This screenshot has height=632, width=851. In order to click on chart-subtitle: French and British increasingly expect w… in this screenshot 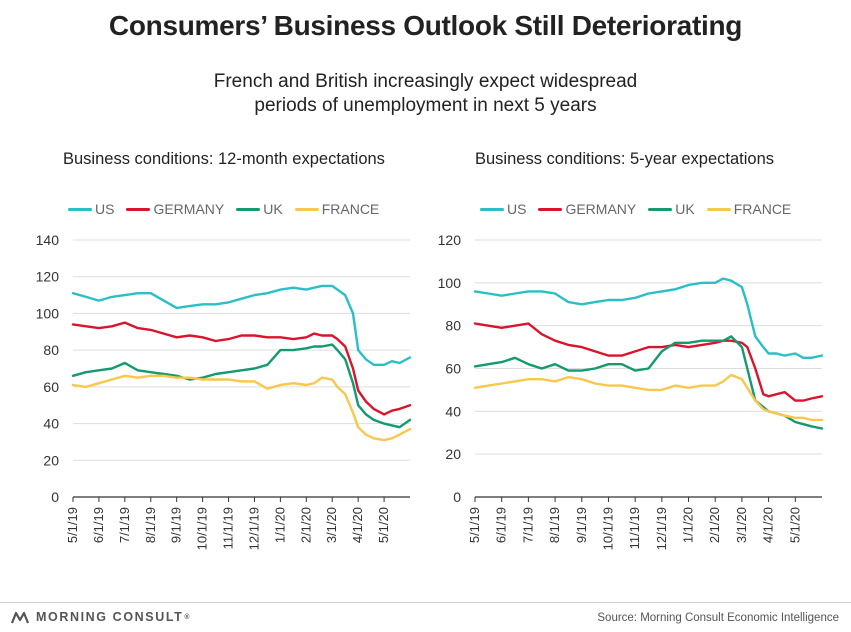, I will do `click(425, 94)`.